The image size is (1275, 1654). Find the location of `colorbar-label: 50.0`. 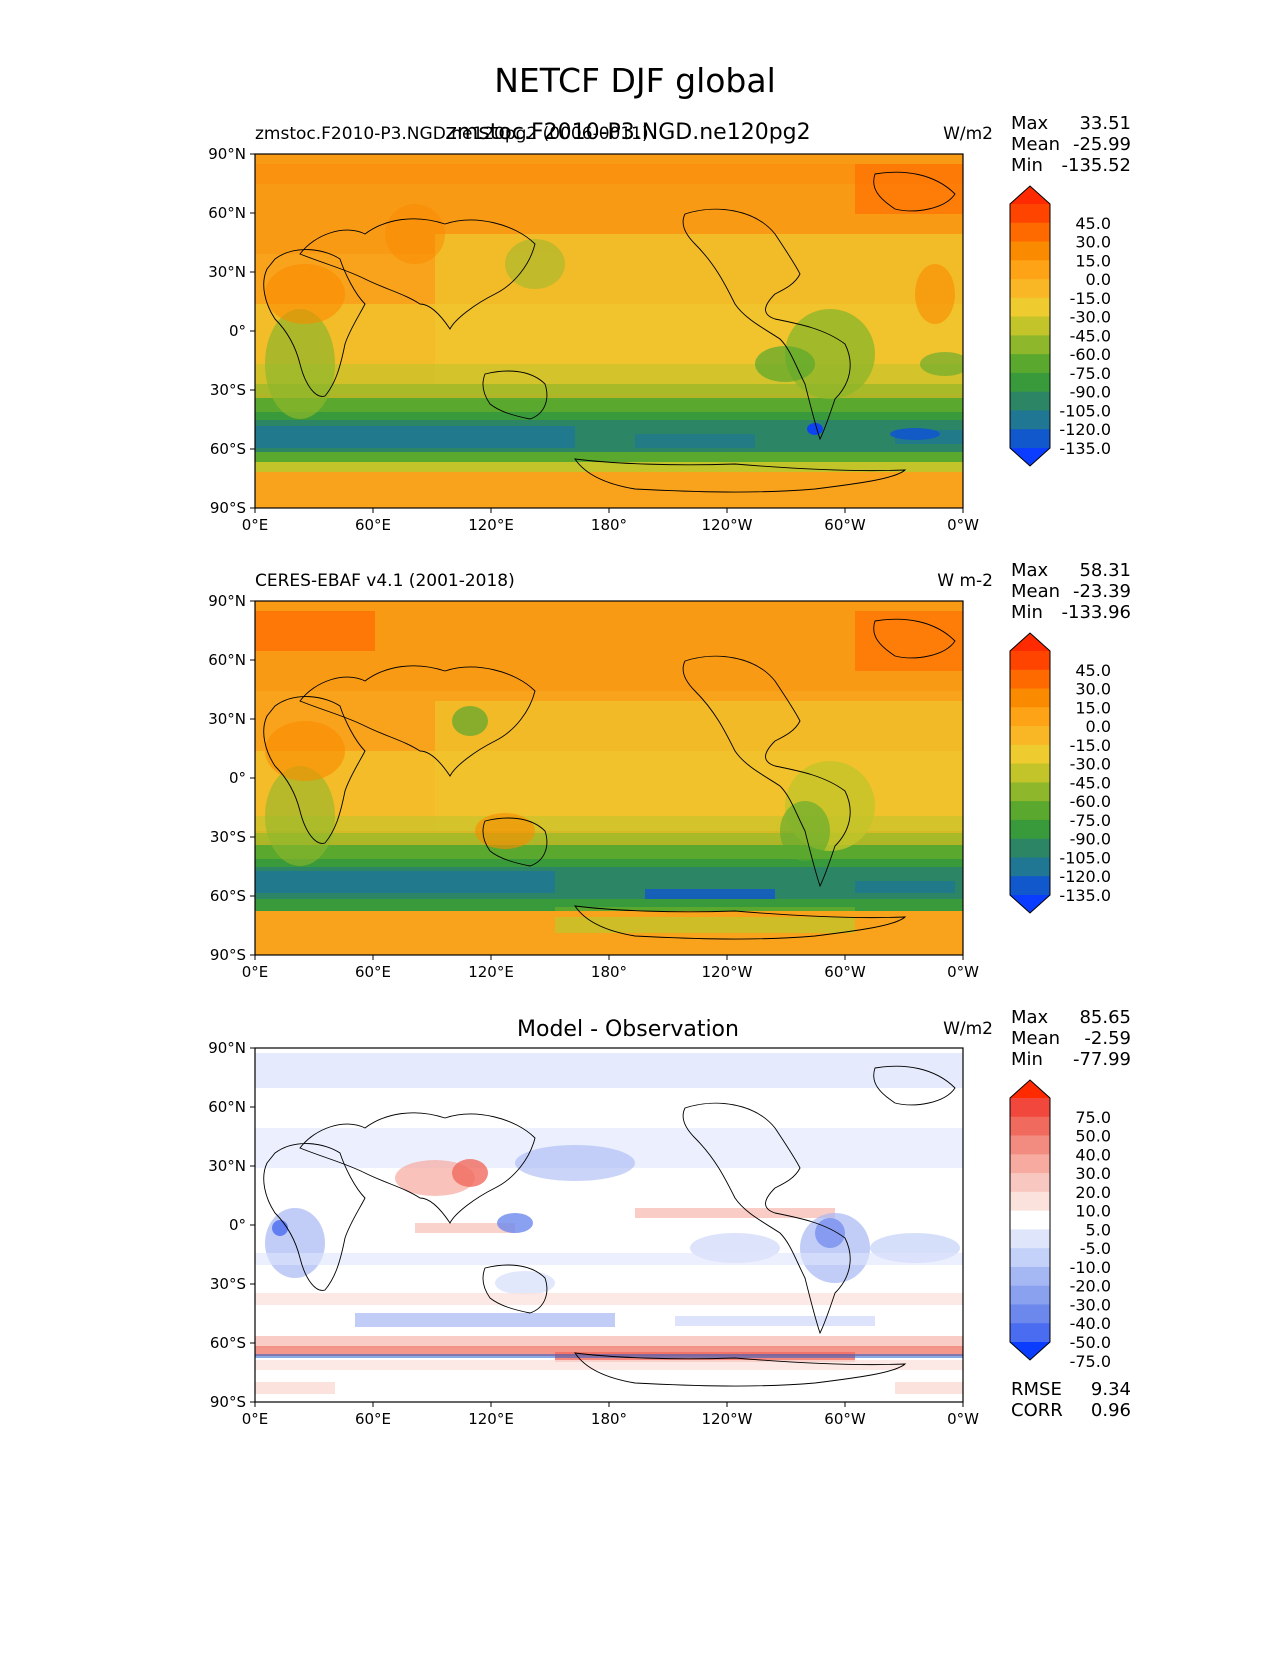

colorbar-label: 50.0 is located at coordinates (1093, 1136).